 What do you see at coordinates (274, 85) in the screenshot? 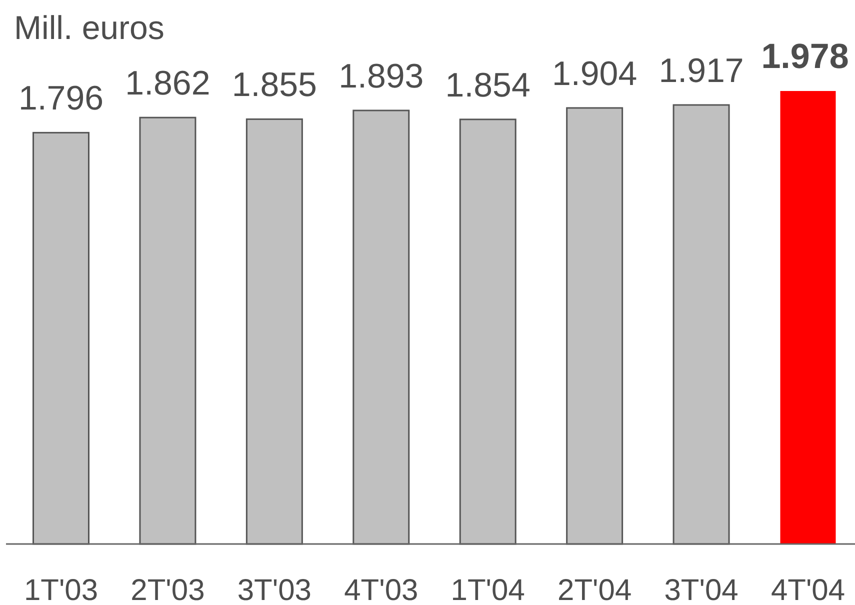
I see `data-label: 1.855` at bounding box center [274, 85].